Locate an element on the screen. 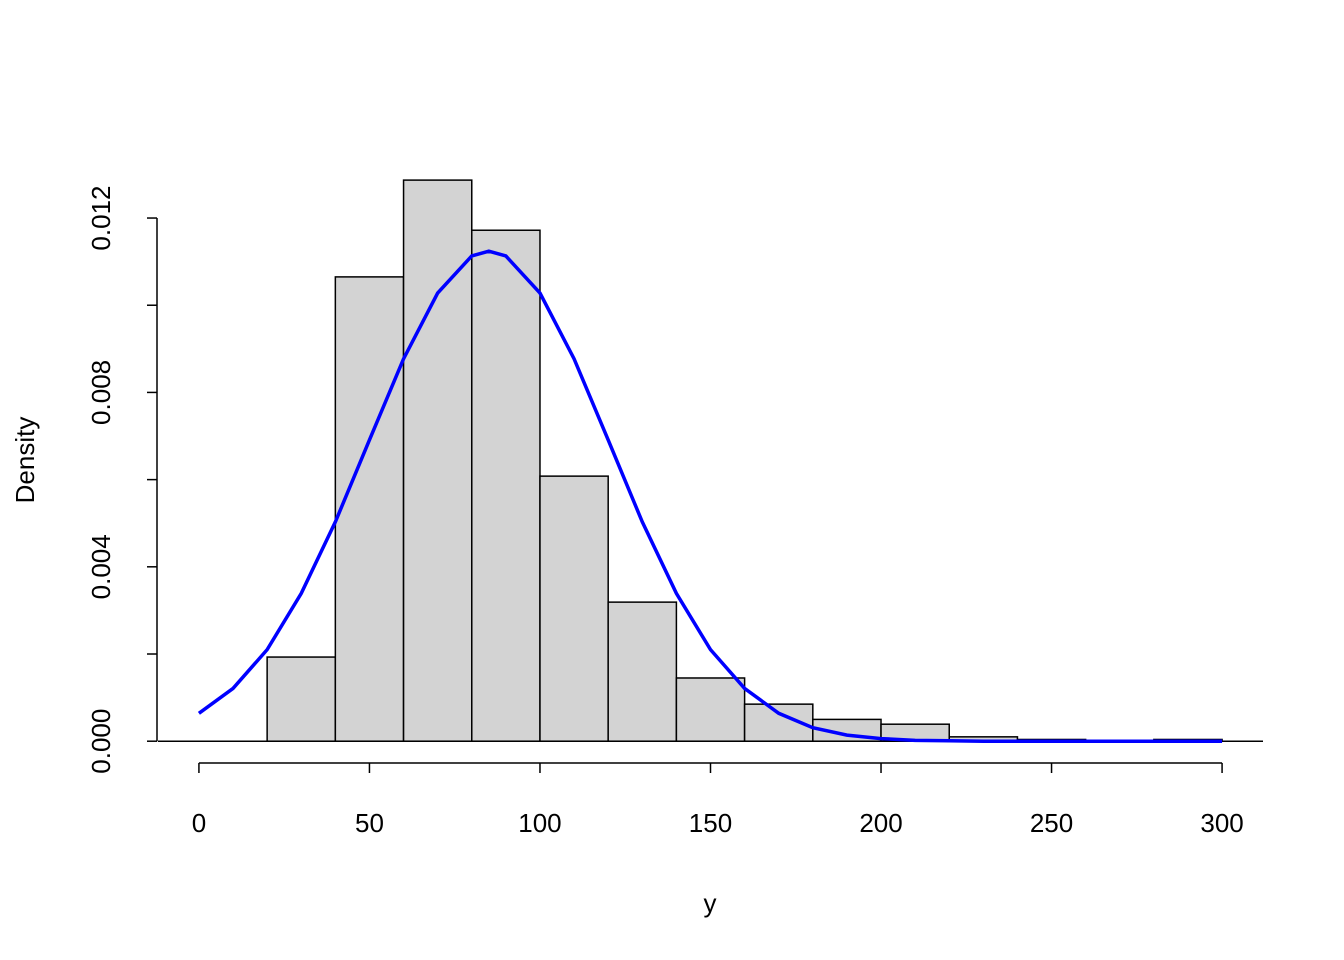  x-tick-label: 150 is located at coordinates (710, 823).